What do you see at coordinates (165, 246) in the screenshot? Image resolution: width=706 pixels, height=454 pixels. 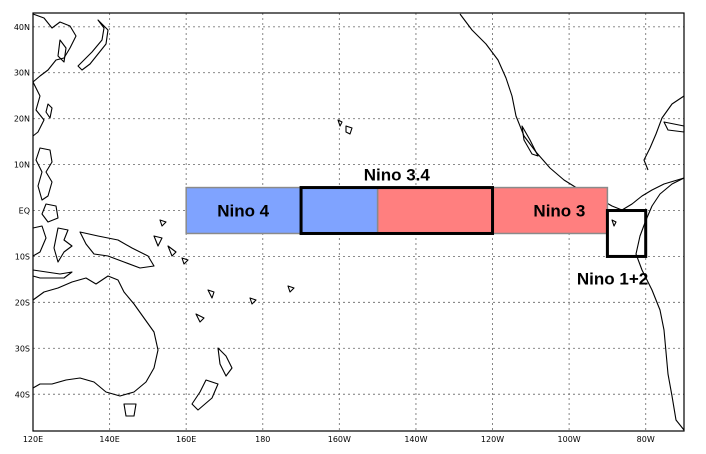 I see `coastline-solomons` at bounding box center [165, 246].